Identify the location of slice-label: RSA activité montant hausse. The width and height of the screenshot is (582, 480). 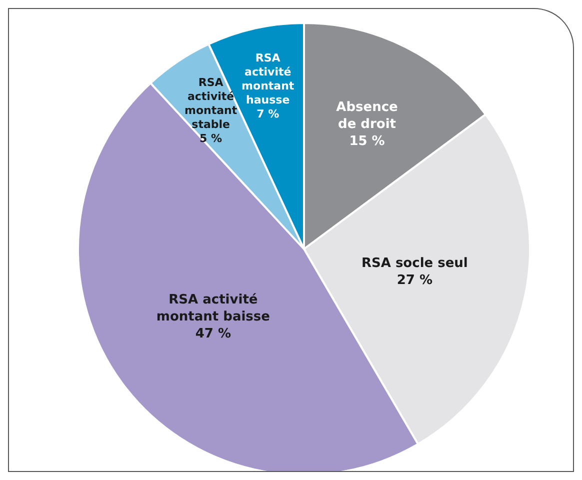
(268, 78).